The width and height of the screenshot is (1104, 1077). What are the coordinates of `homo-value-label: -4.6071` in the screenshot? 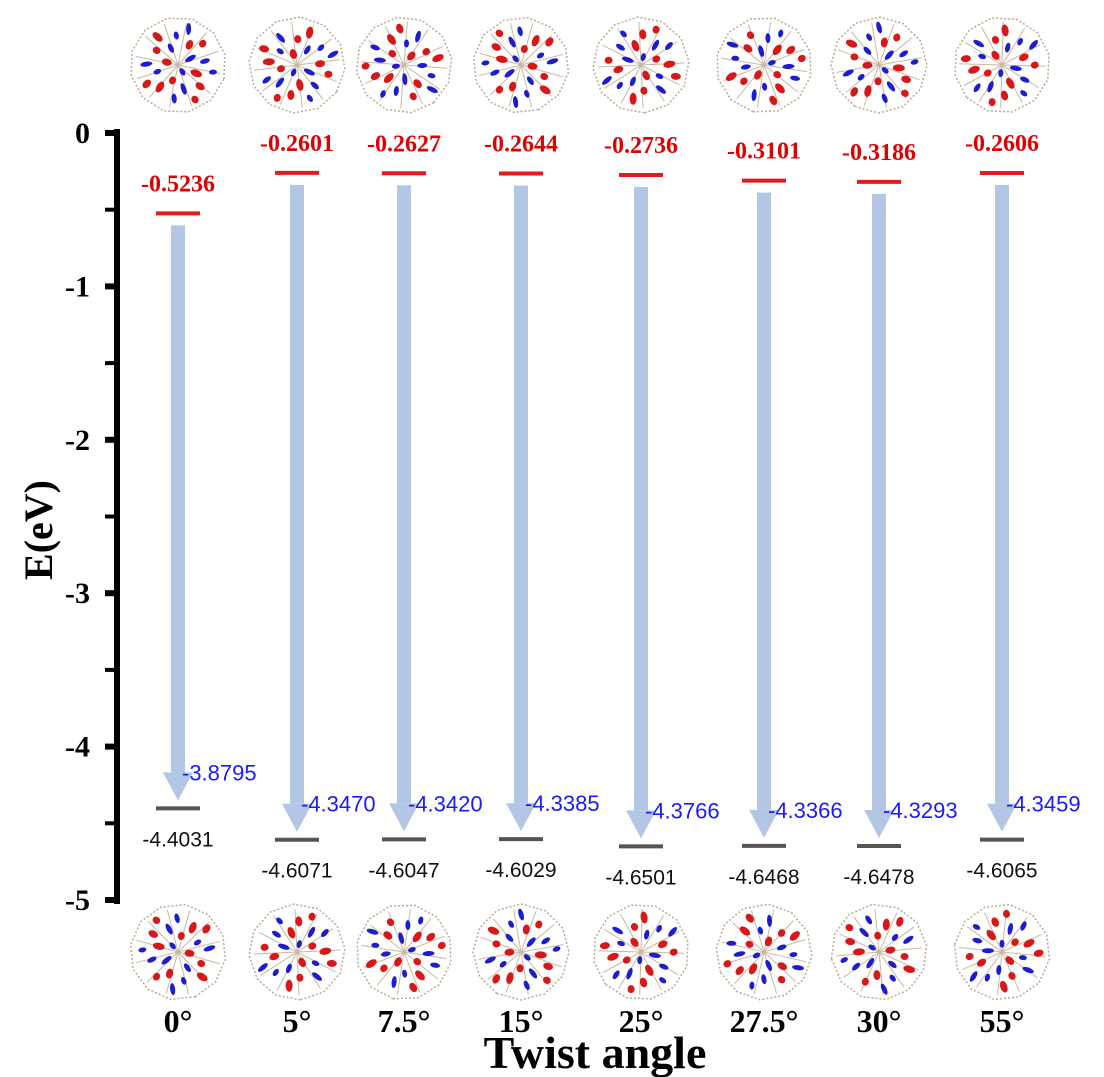 It's located at (296, 871).